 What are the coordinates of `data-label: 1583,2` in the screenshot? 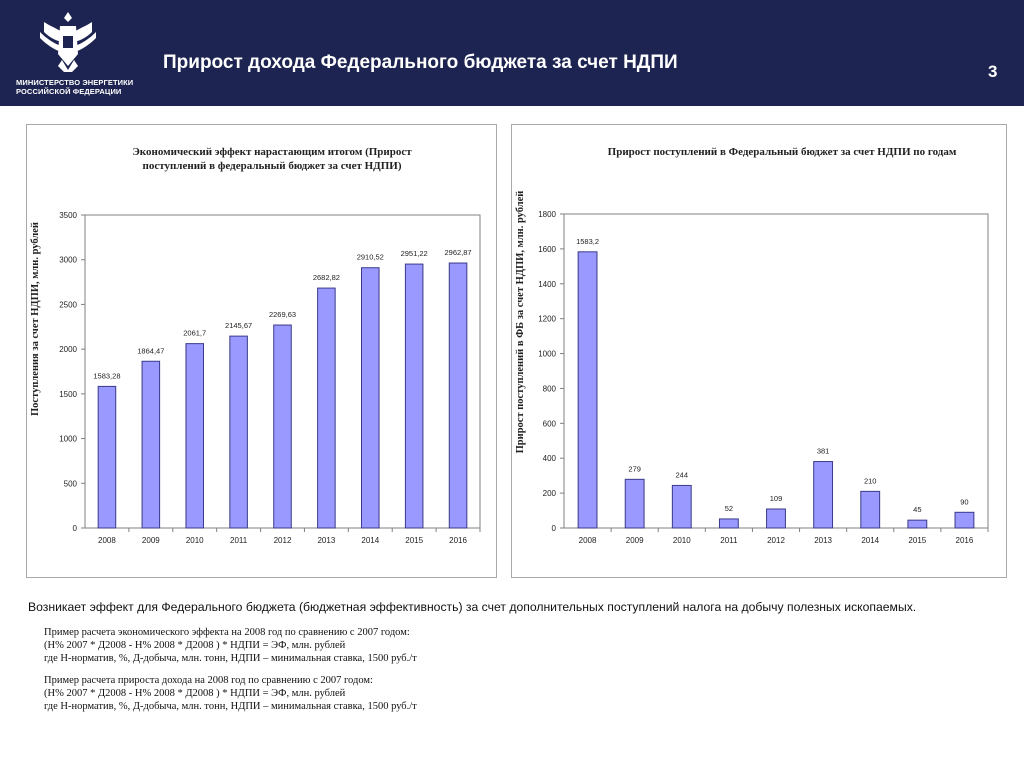 It's located at (587, 241).